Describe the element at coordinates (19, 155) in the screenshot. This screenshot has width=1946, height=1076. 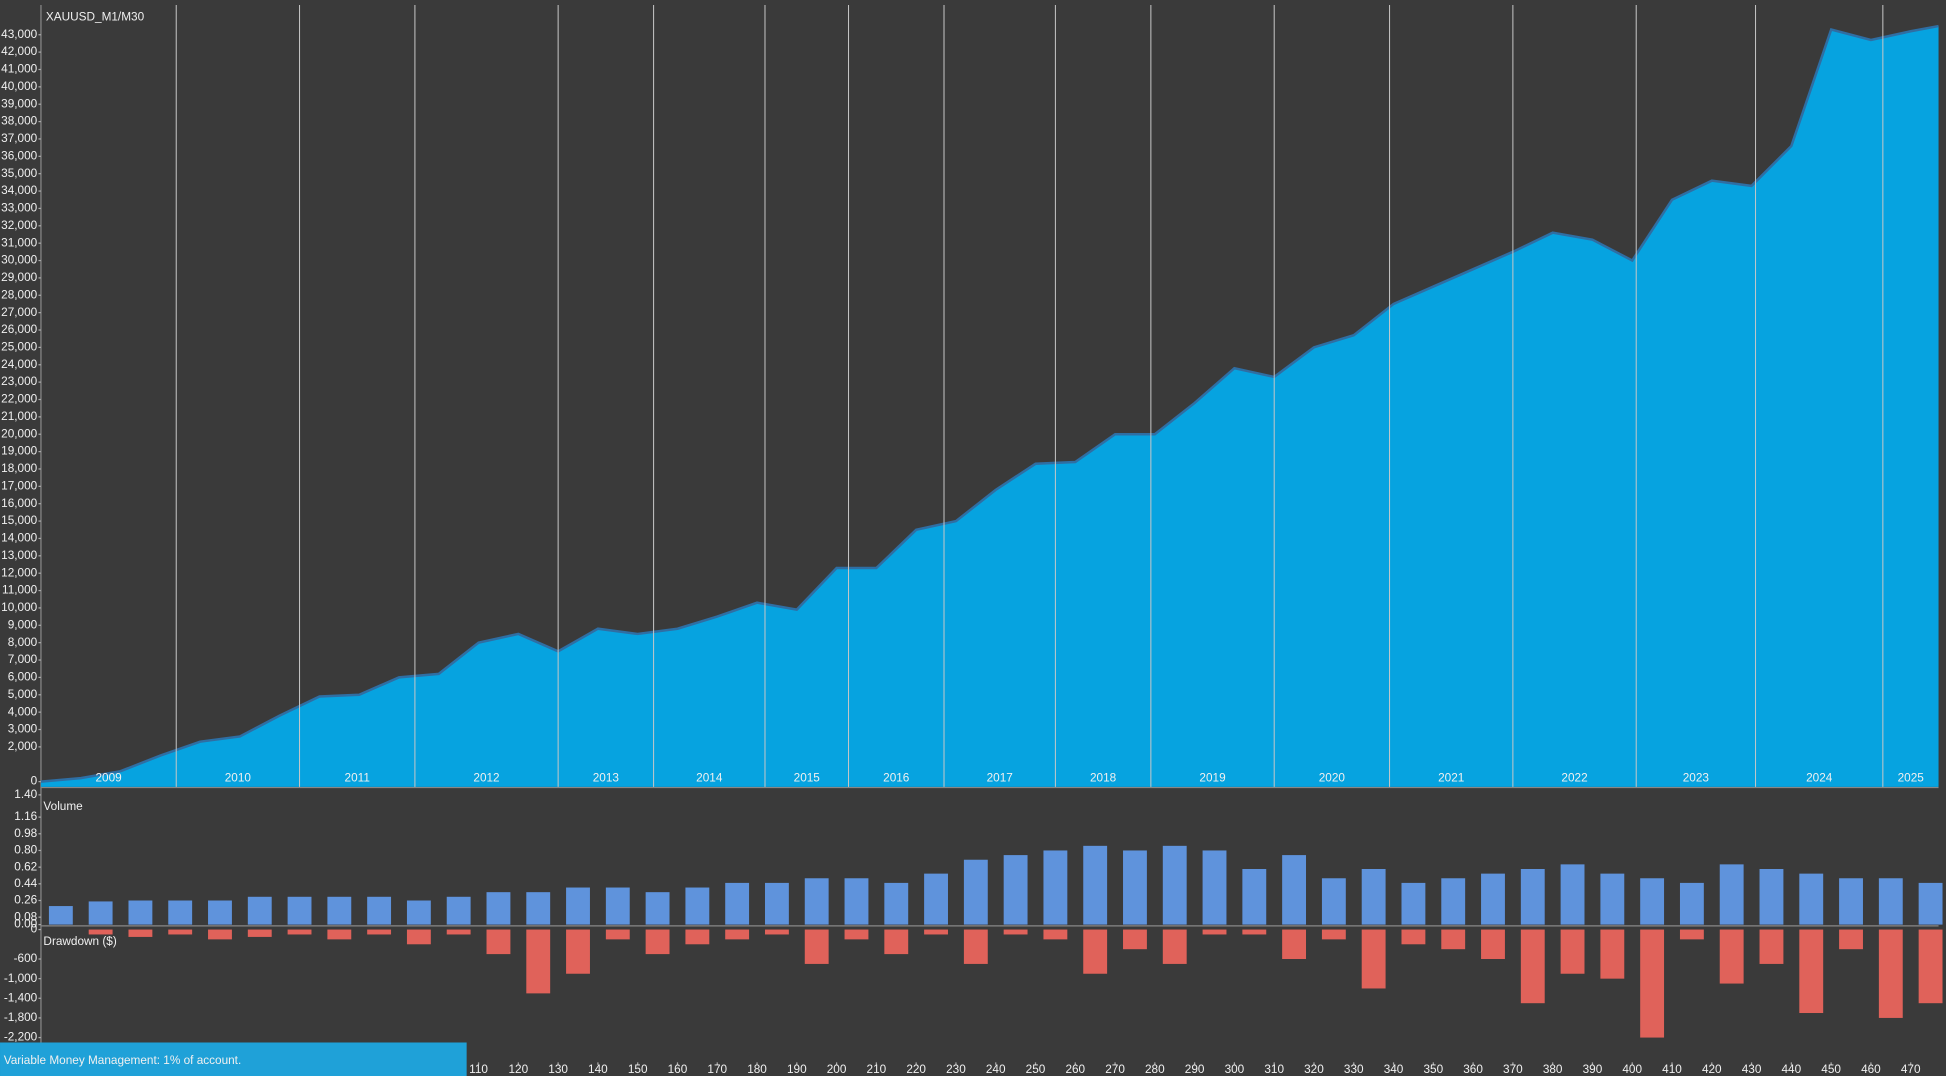
I see `y-tick-label: 36,000` at that location.